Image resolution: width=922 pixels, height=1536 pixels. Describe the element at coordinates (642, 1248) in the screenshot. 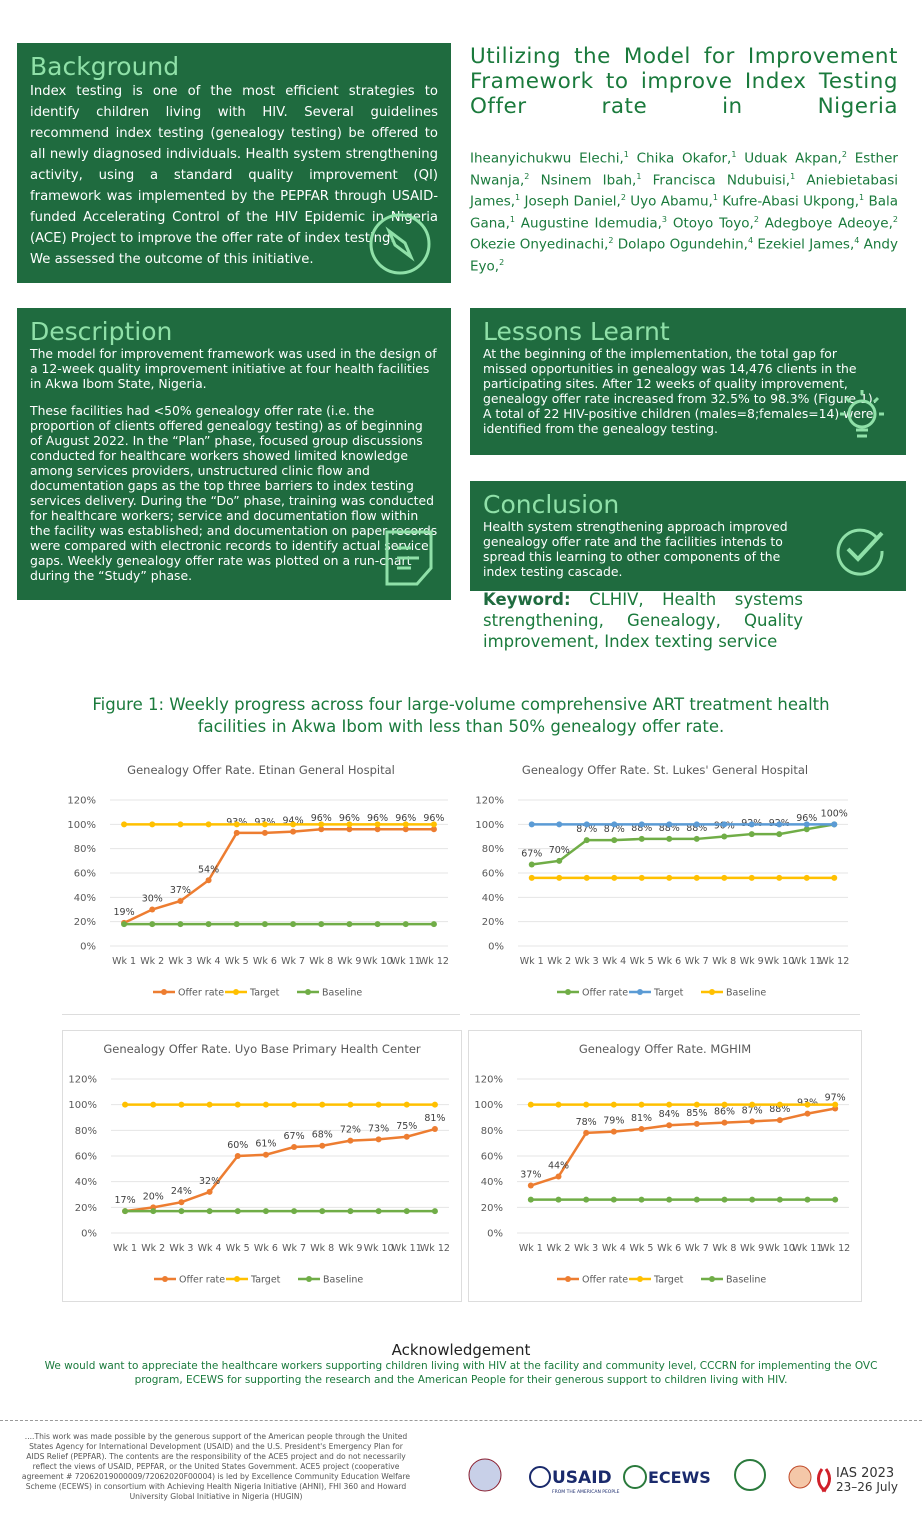

I see `x-tick-label: Wk 5` at that location.